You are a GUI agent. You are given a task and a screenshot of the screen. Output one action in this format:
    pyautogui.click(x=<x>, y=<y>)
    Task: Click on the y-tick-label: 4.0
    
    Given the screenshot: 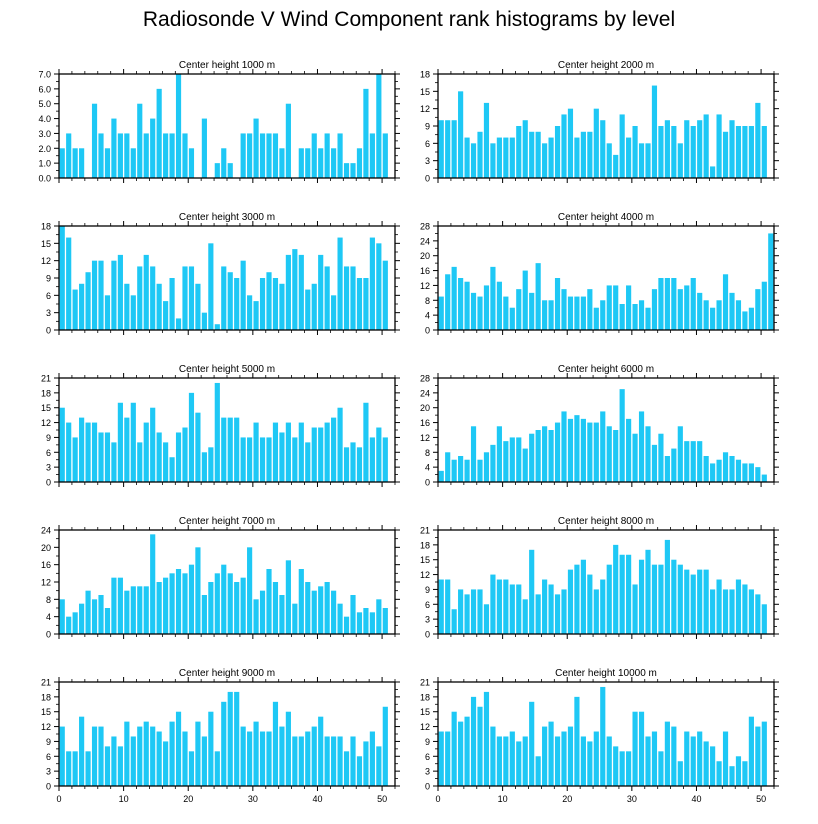 What is the action you would take?
    pyautogui.click(x=44, y=119)
    